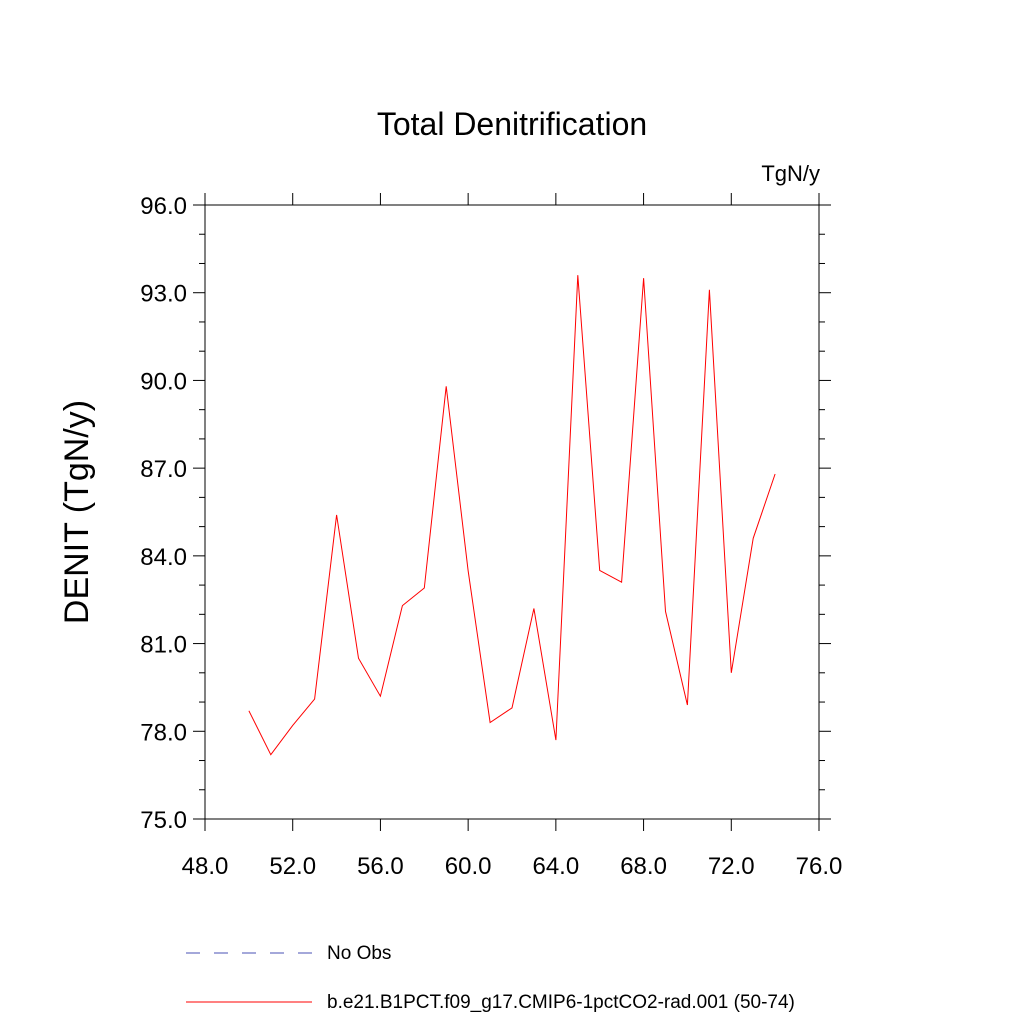 This screenshot has width=1024, height=1024. Describe the element at coordinates (163, 820) in the screenshot. I see `y-tick-label: 75.0` at that location.